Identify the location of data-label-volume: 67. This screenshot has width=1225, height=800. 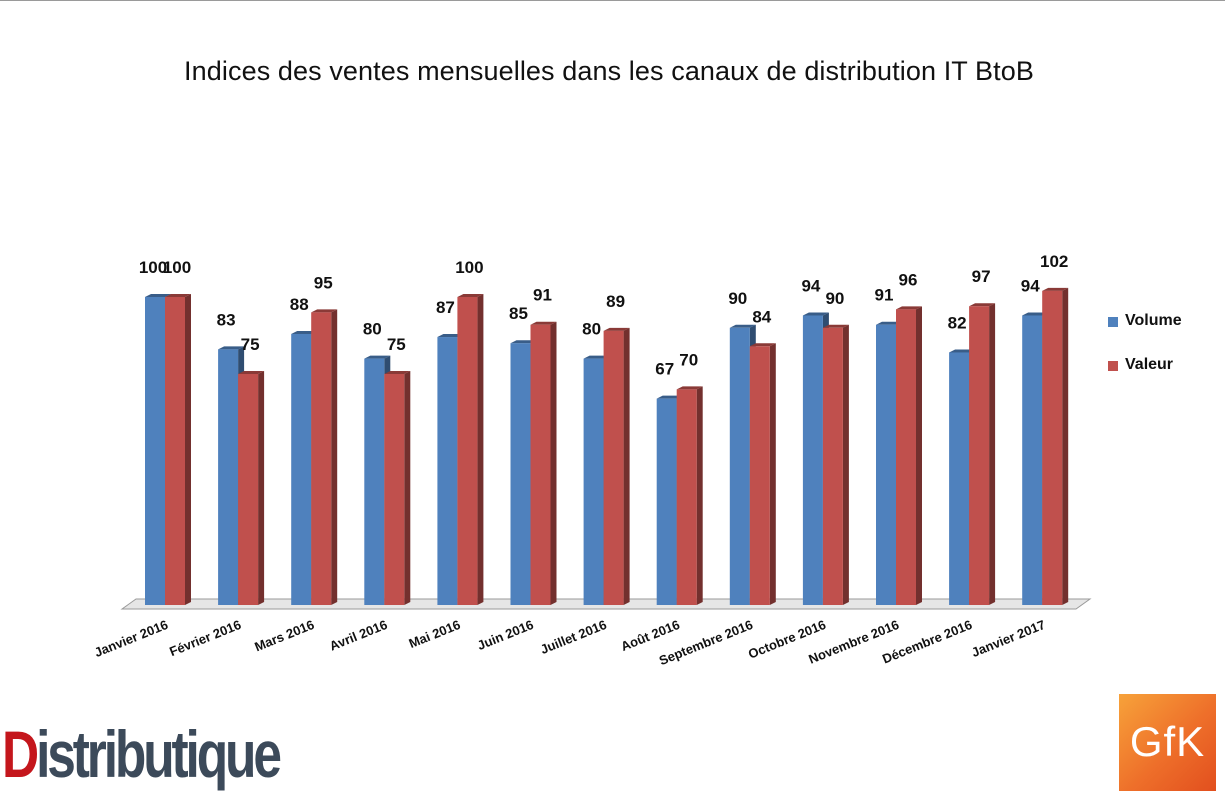
(664, 369).